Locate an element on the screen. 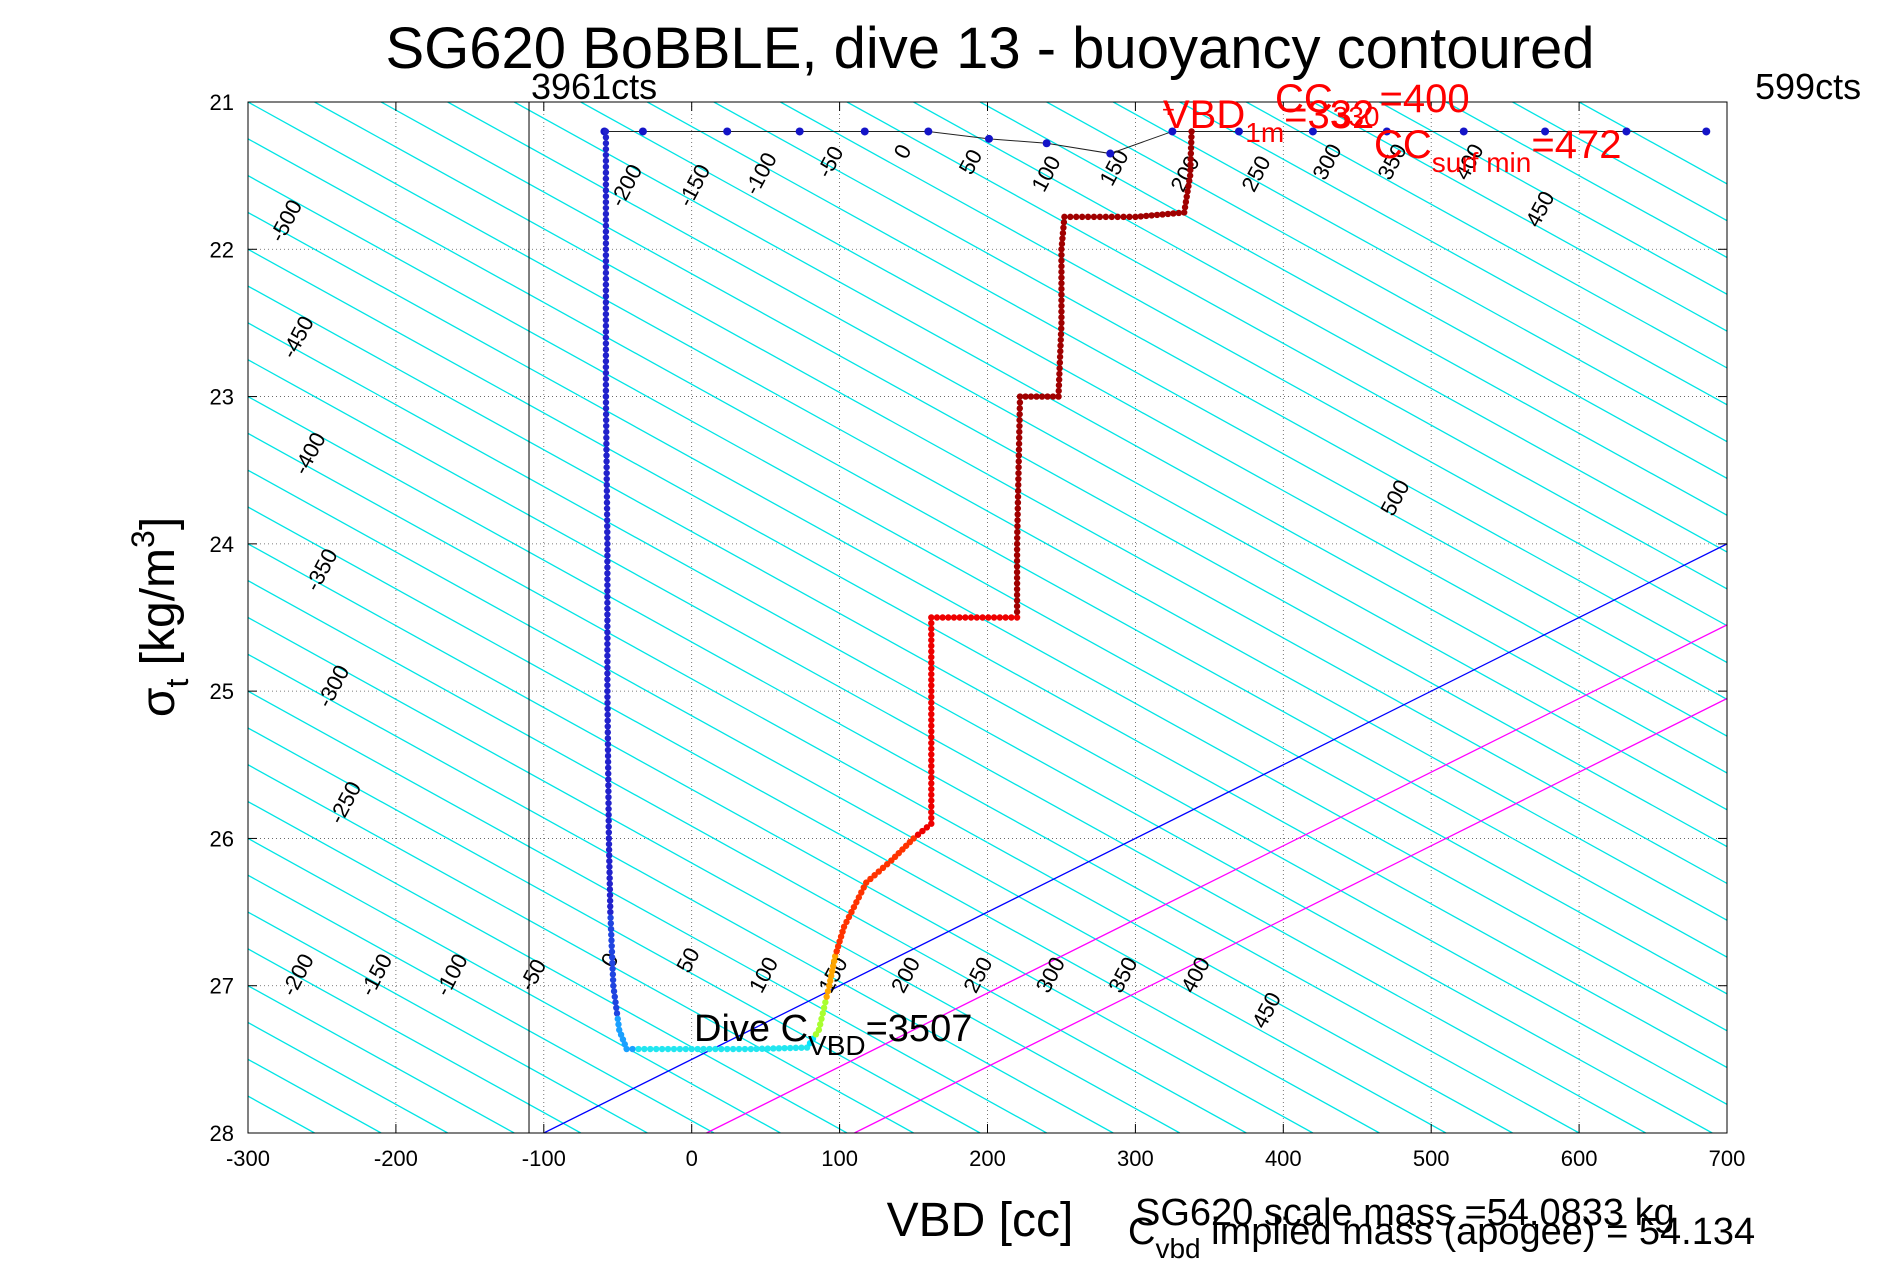  y-label-symbol: σ is located at coordinates (158, 703).